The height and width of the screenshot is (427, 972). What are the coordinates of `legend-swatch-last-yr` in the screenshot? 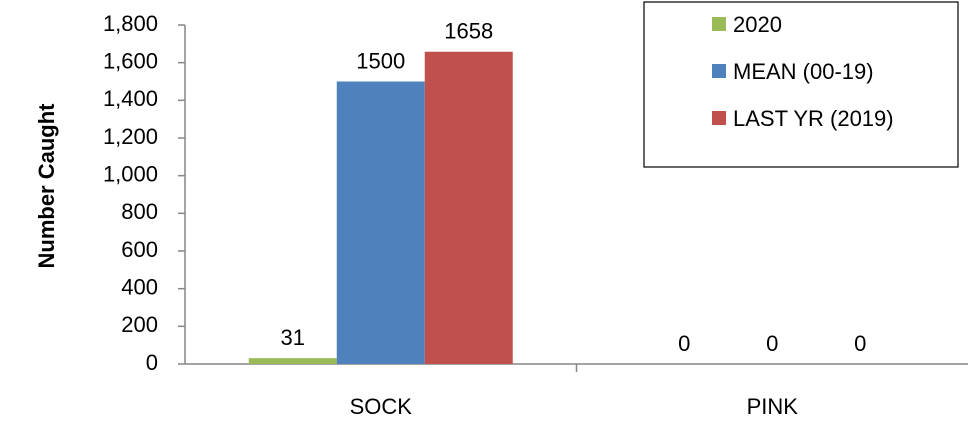 It's located at (719, 118).